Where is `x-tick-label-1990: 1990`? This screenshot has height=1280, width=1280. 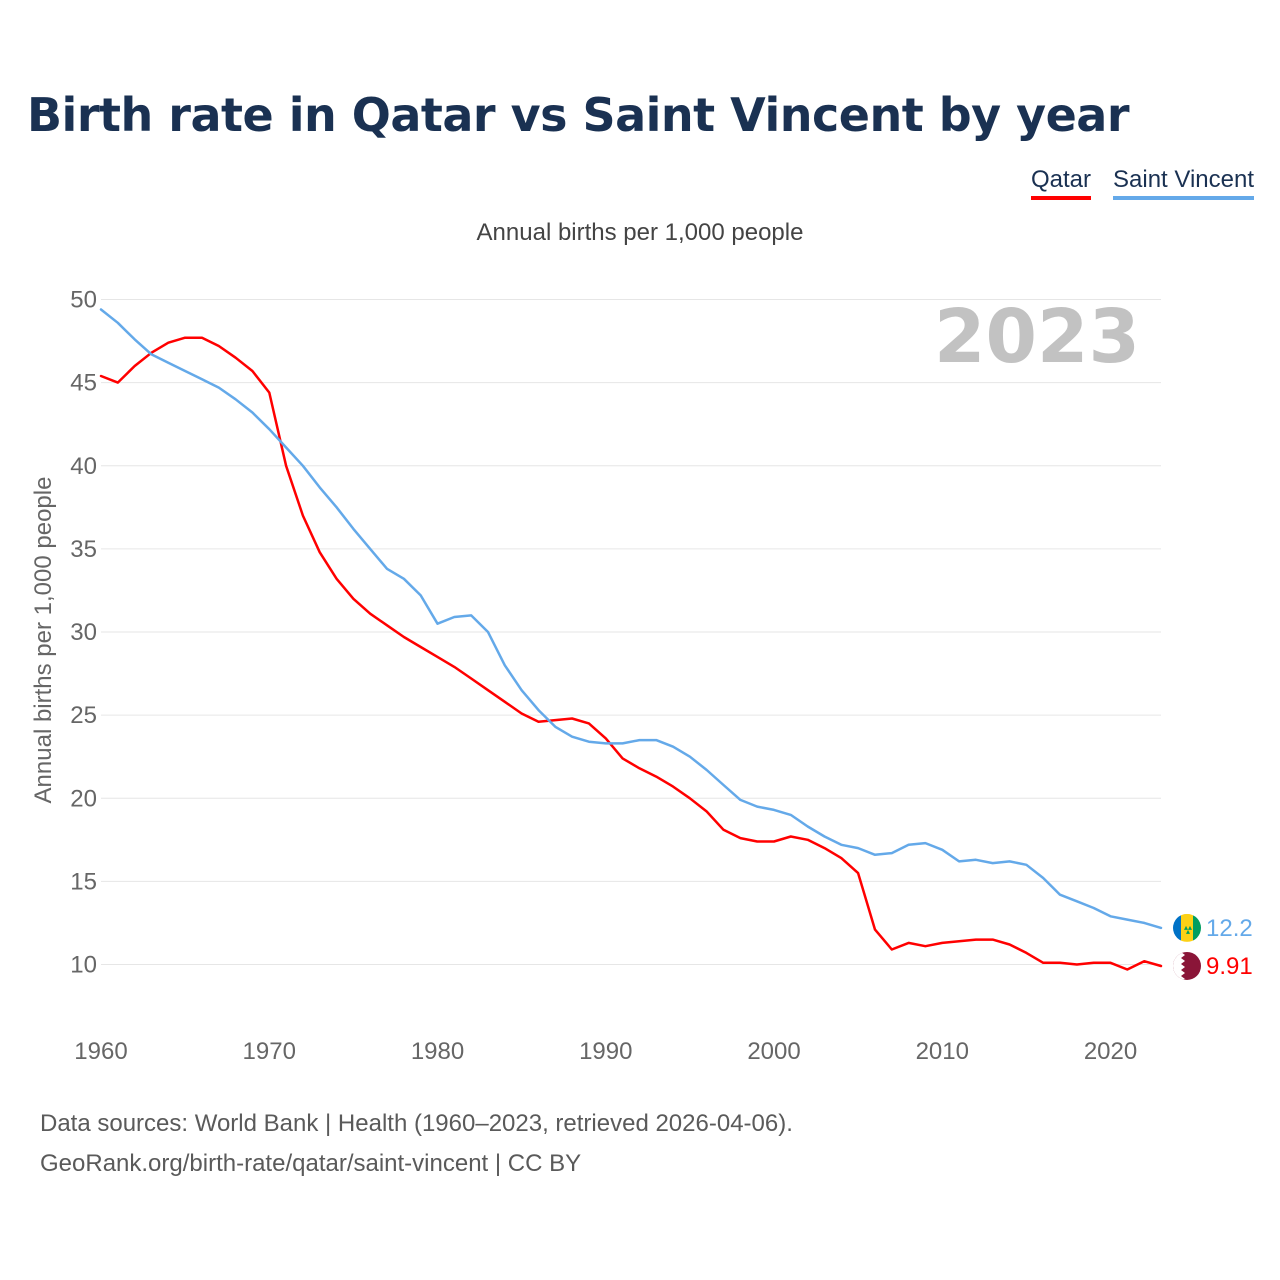 x-tick-label-1990: 1990 is located at coordinates (605, 1051).